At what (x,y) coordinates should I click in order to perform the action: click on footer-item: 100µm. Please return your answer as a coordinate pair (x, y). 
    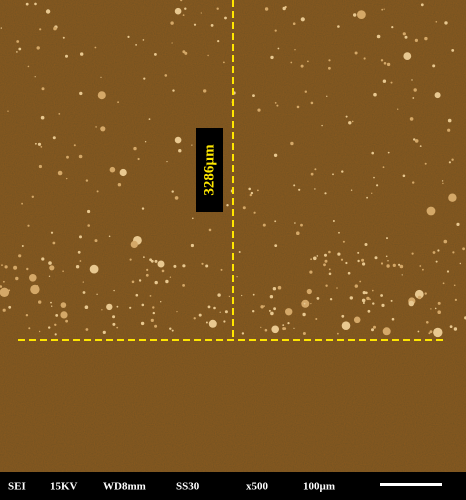
    Looking at the image, I should click on (319, 487).